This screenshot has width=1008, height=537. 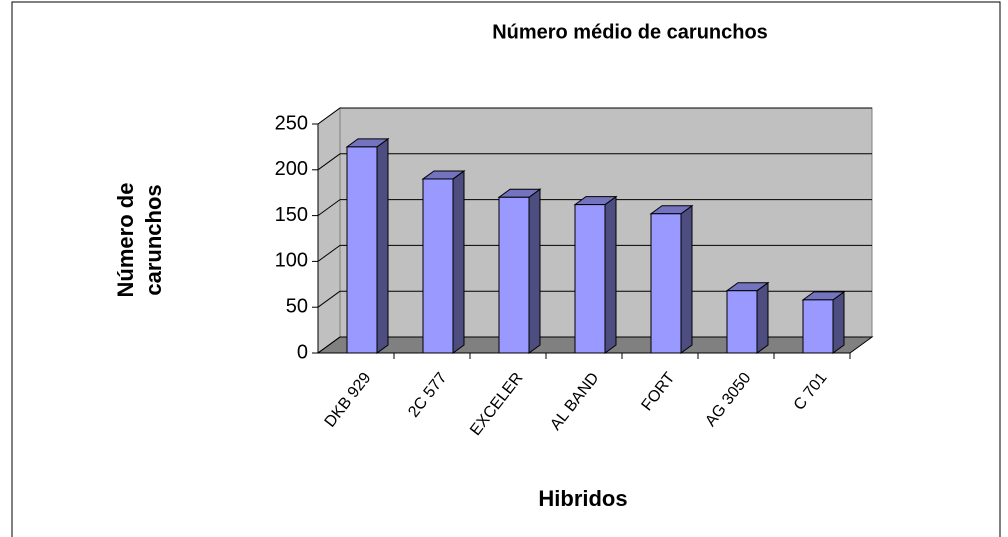 I want to click on y-tick-label: 100, so click(x=291, y=261).